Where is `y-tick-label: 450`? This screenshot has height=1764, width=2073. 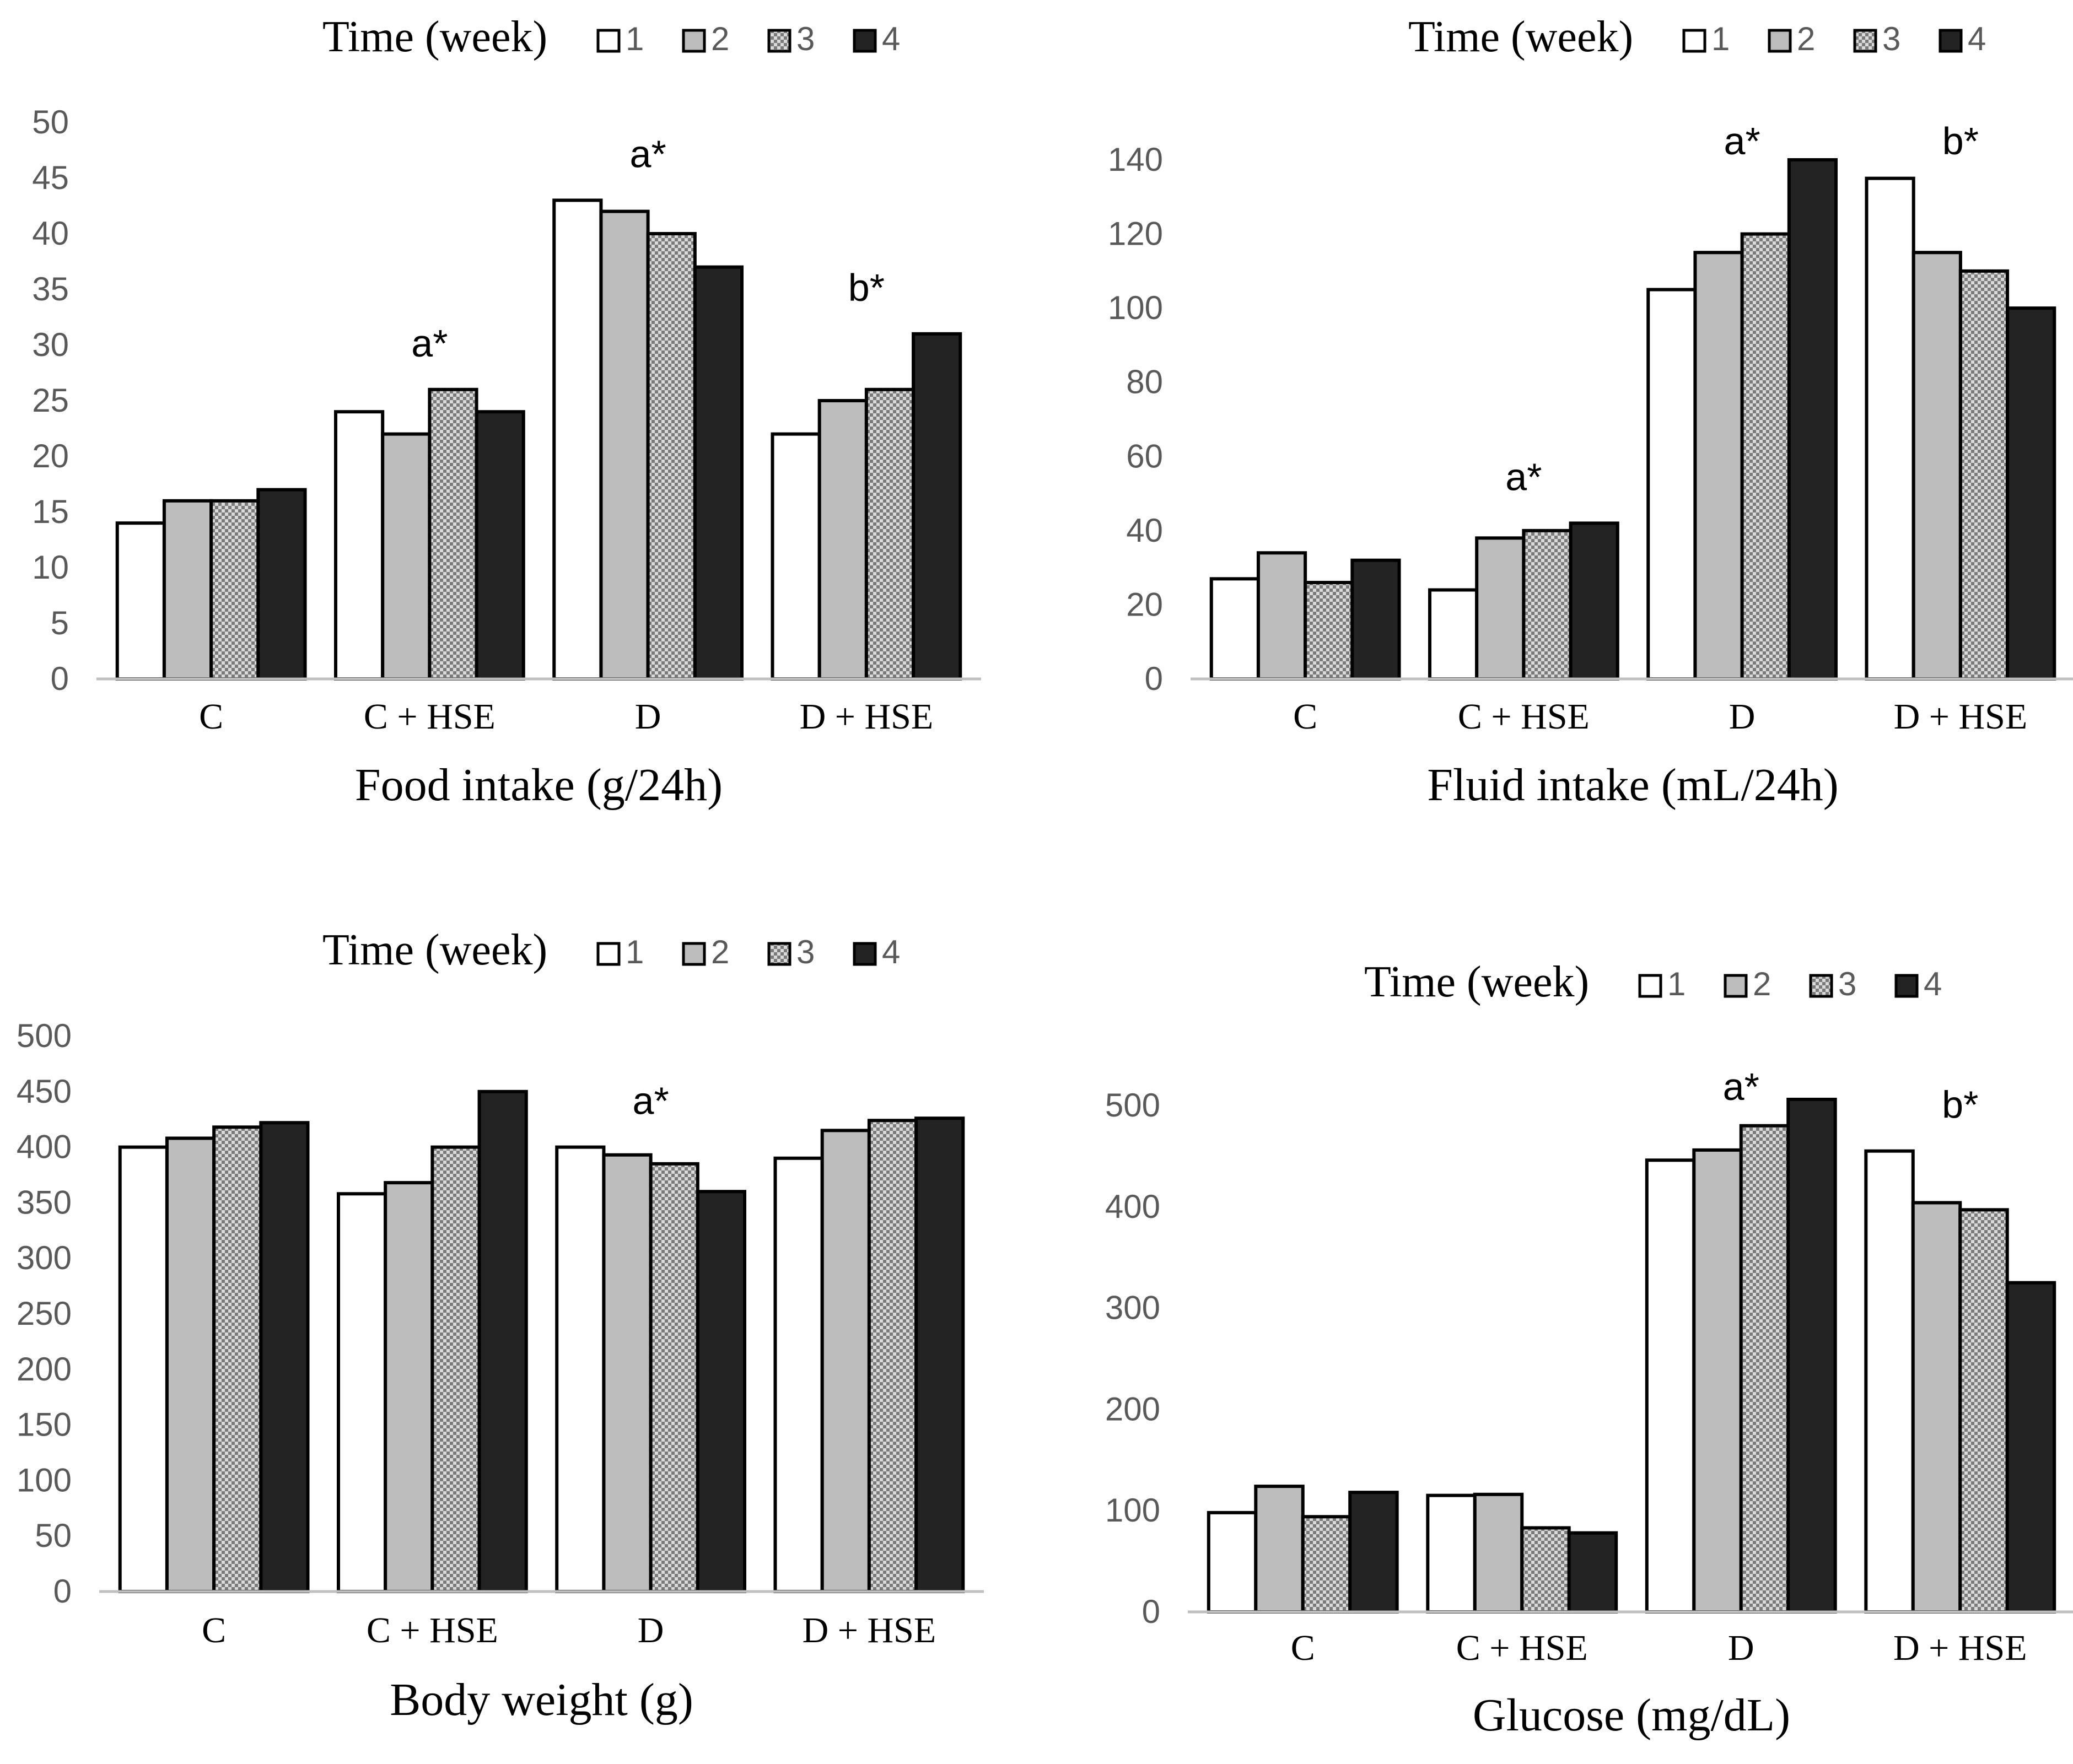 y-tick-label: 450 is located at coordinates (44, 1091).